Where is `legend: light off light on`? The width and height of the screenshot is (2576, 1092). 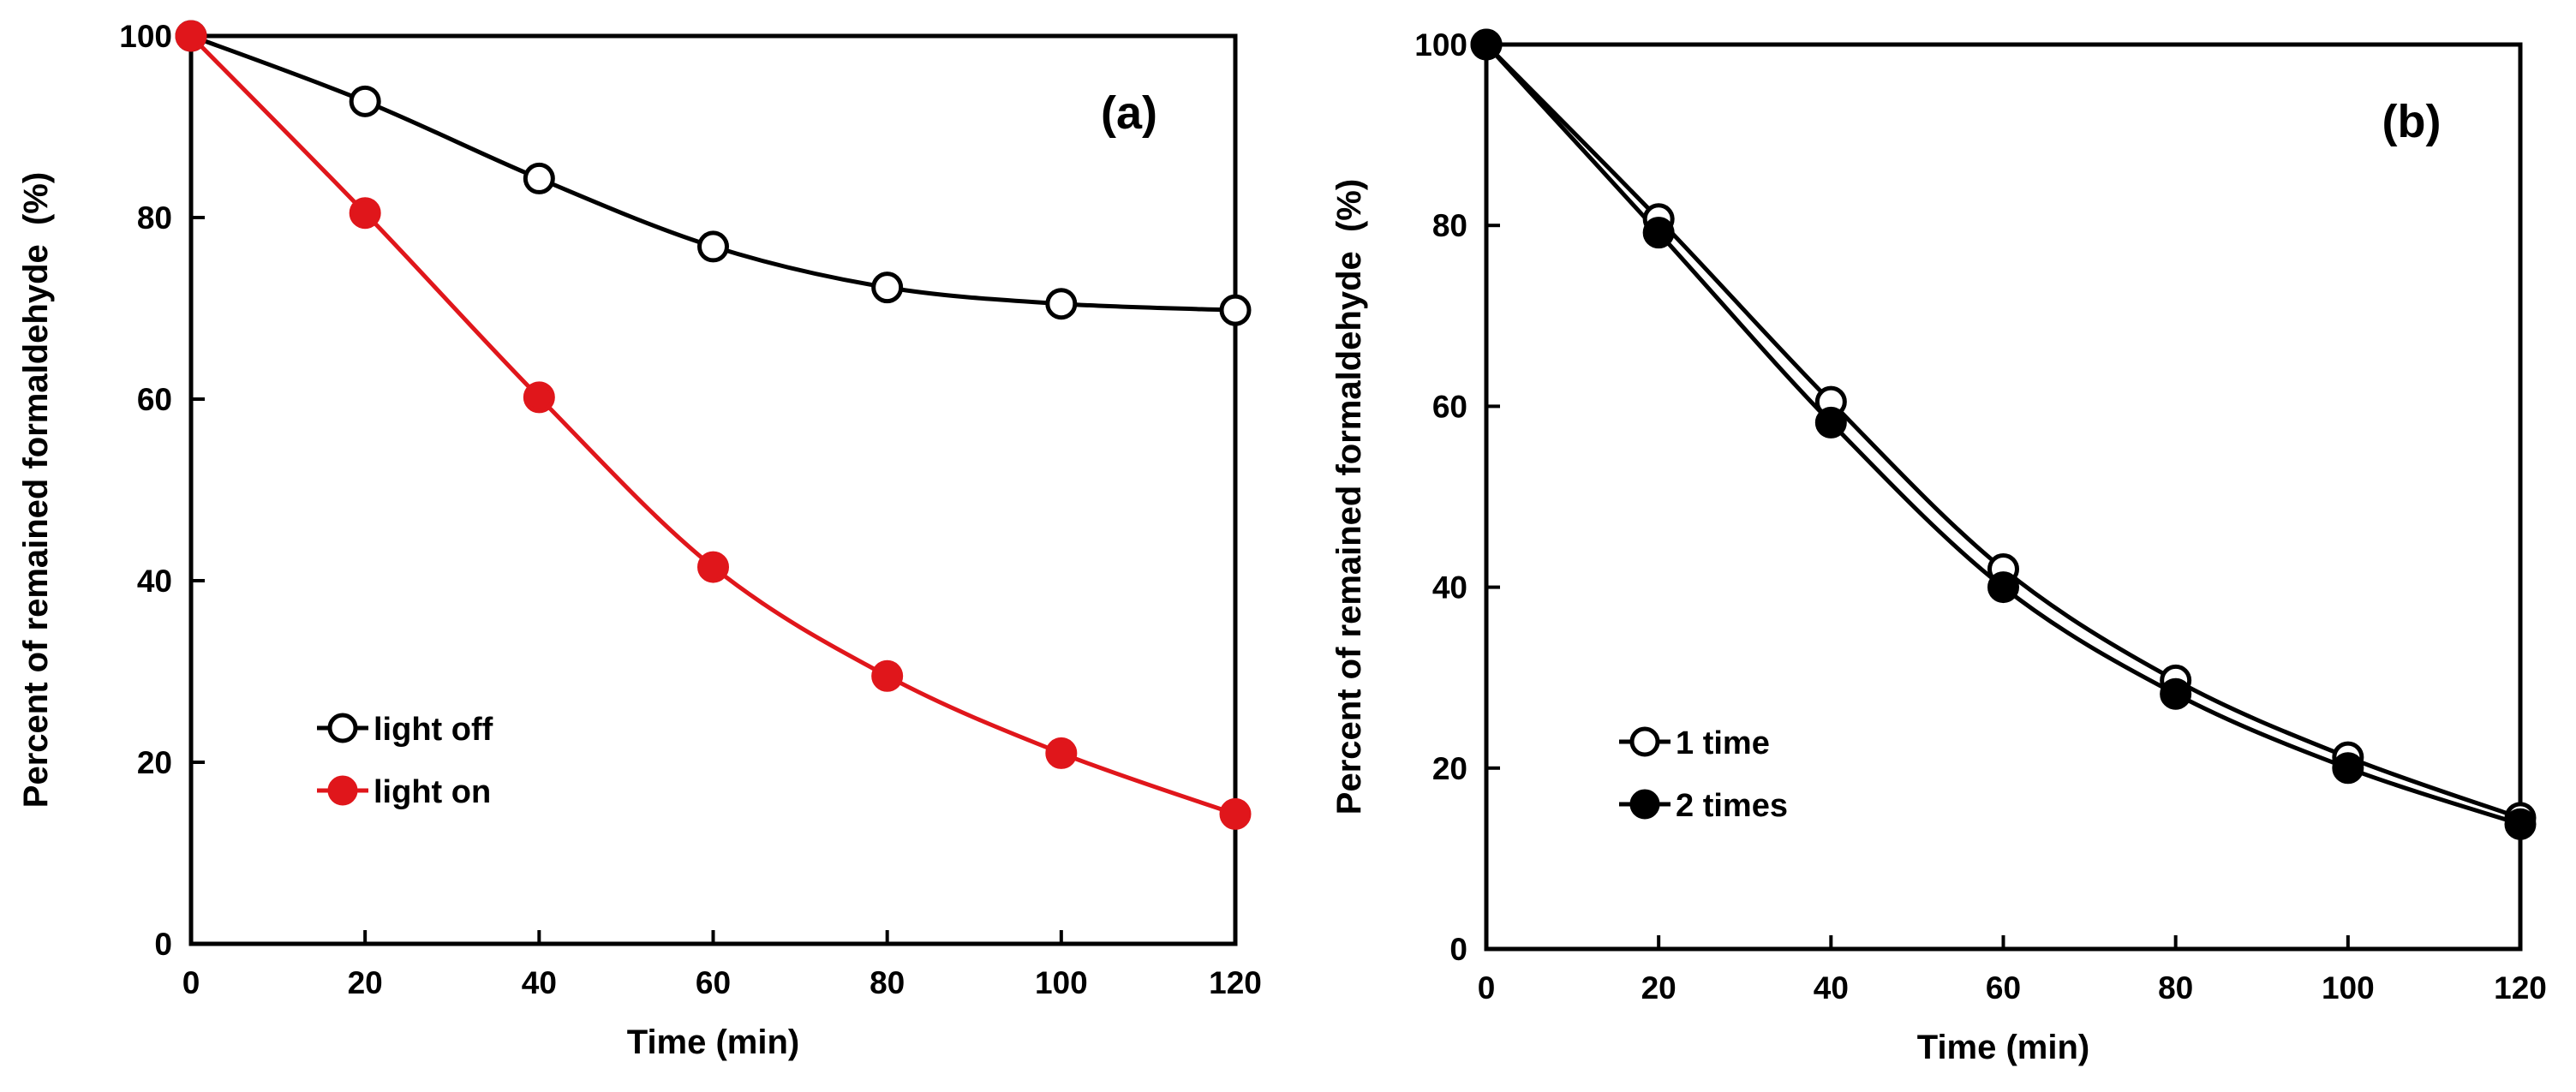 legend: light off light on is located at coordinates (405, 761).